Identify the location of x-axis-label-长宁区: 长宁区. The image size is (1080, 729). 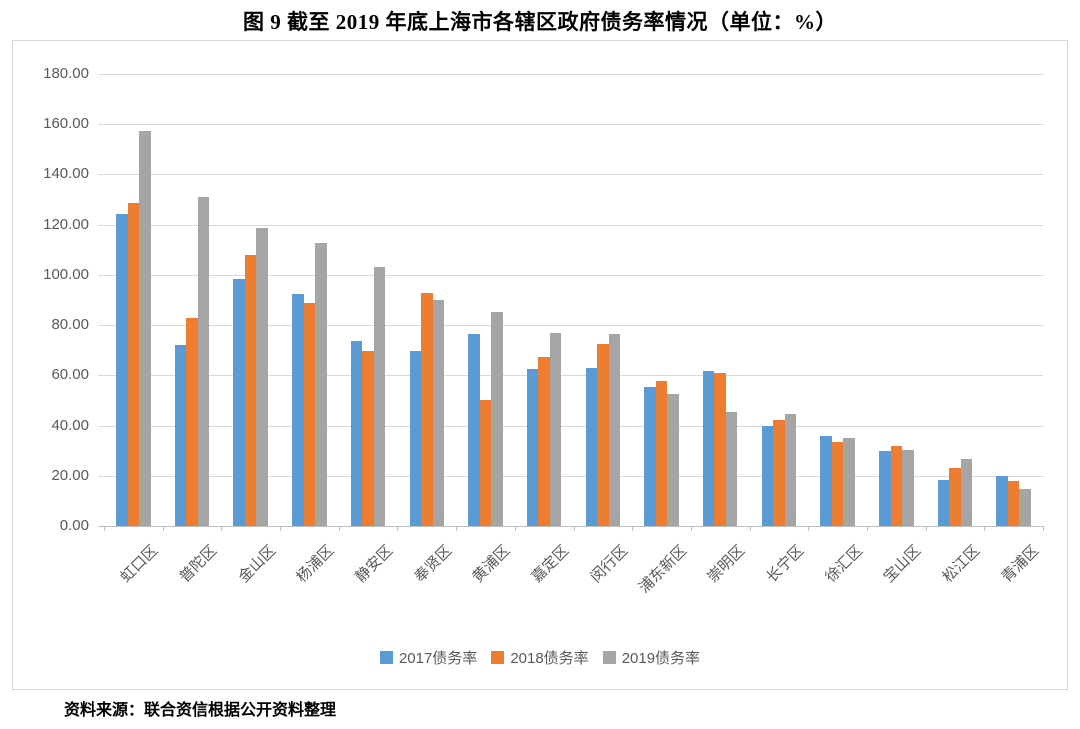
(785, 564).